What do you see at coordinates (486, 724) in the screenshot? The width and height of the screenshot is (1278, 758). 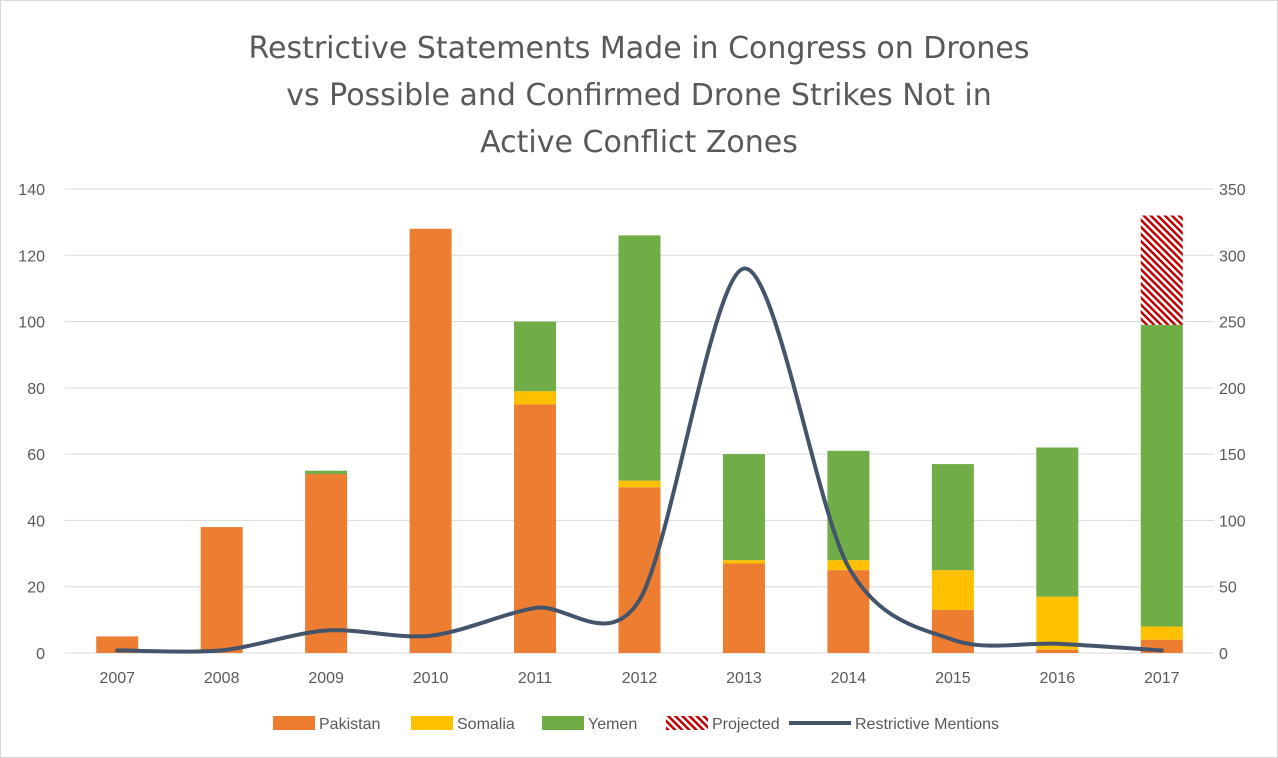 I see `legend-label-somalia: Somalia` at bounding box center [486, 724].